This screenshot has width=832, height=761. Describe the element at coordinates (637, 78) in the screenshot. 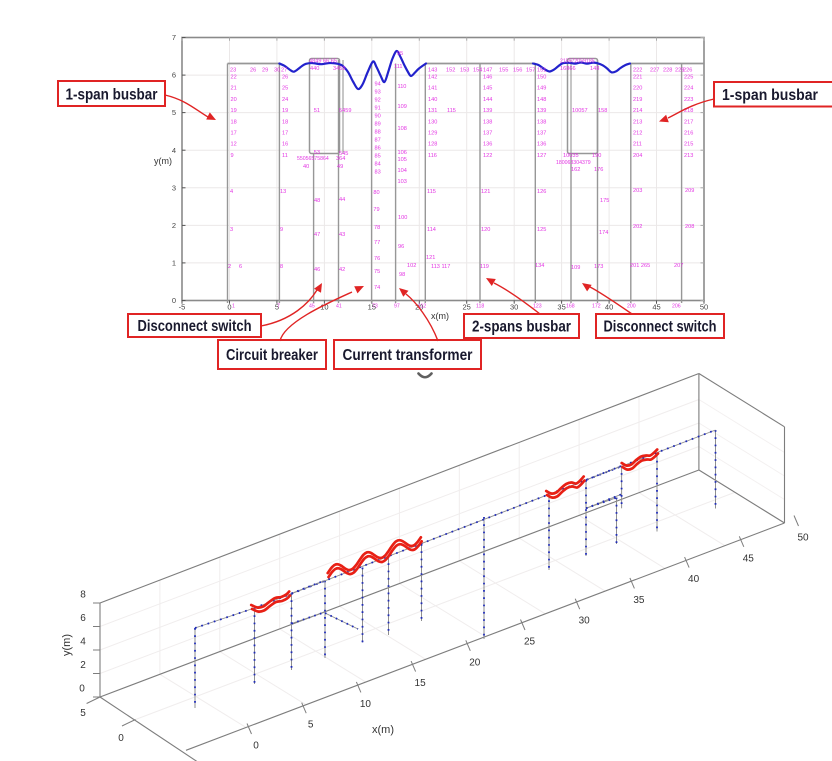

I see `svg-text: 221` at that location.